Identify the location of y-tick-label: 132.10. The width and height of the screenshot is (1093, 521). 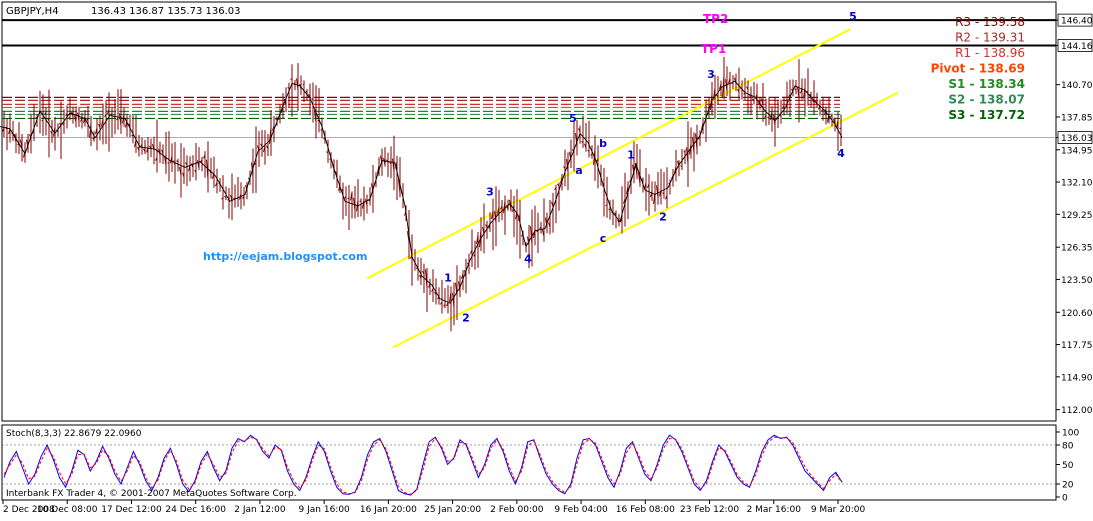
(1077, 184).